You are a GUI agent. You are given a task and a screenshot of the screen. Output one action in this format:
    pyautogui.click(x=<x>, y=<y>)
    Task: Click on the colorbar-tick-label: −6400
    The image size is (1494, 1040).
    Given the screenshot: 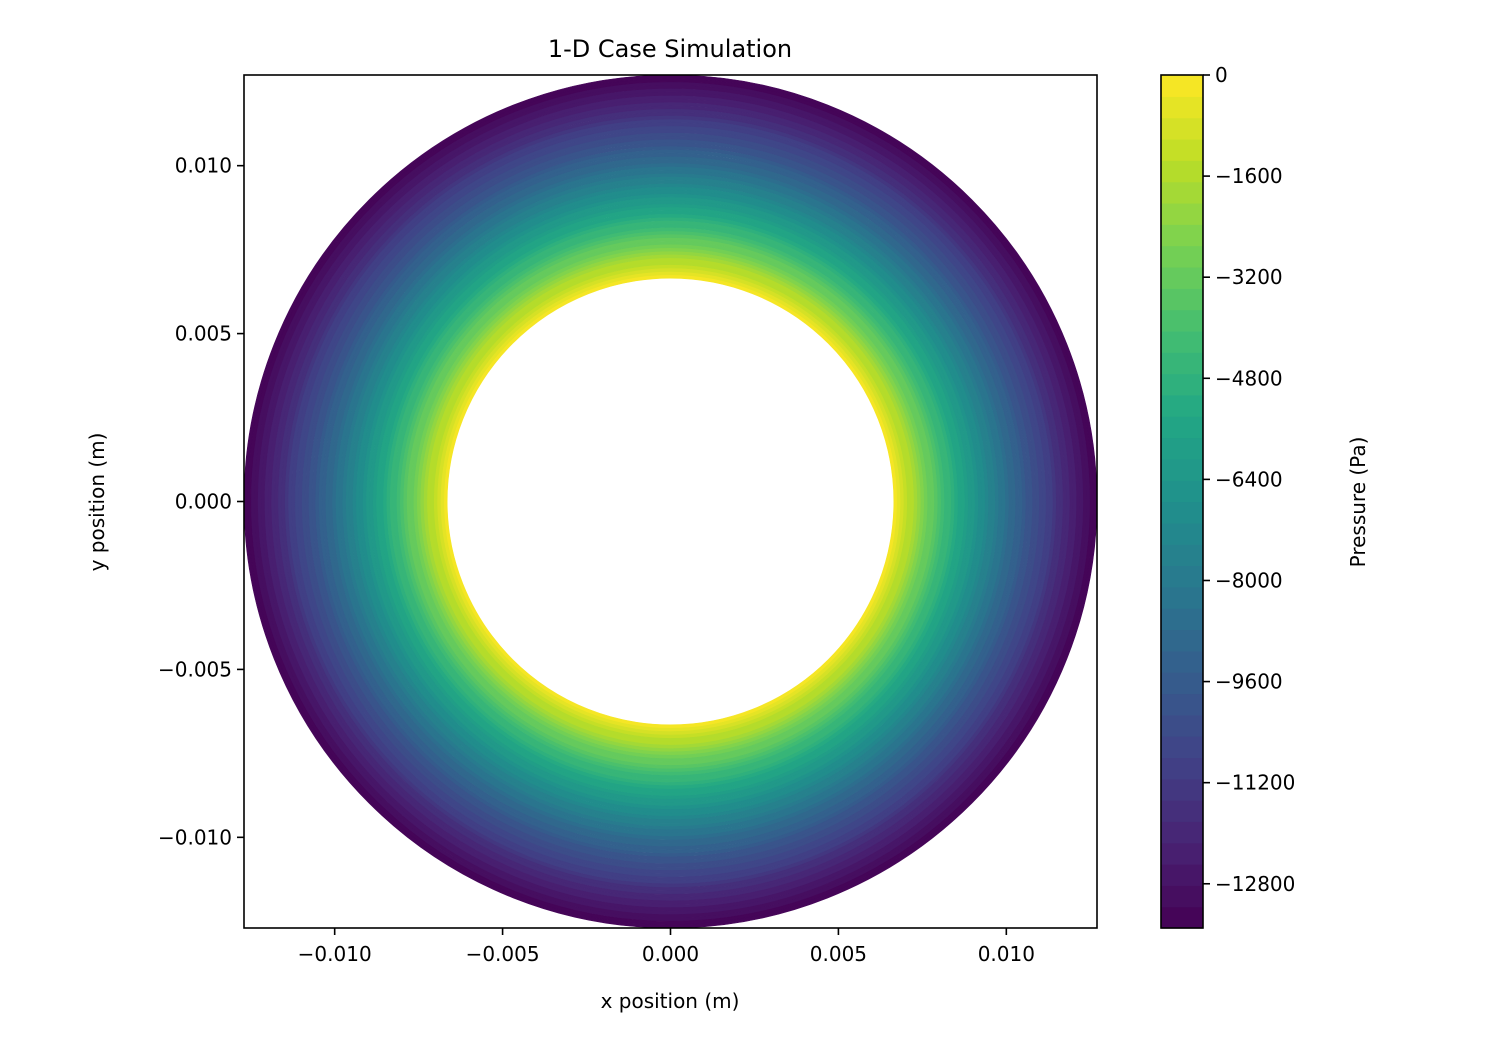 What is the action you would take?
    pyautogui.click(x=1249, y=479)
    